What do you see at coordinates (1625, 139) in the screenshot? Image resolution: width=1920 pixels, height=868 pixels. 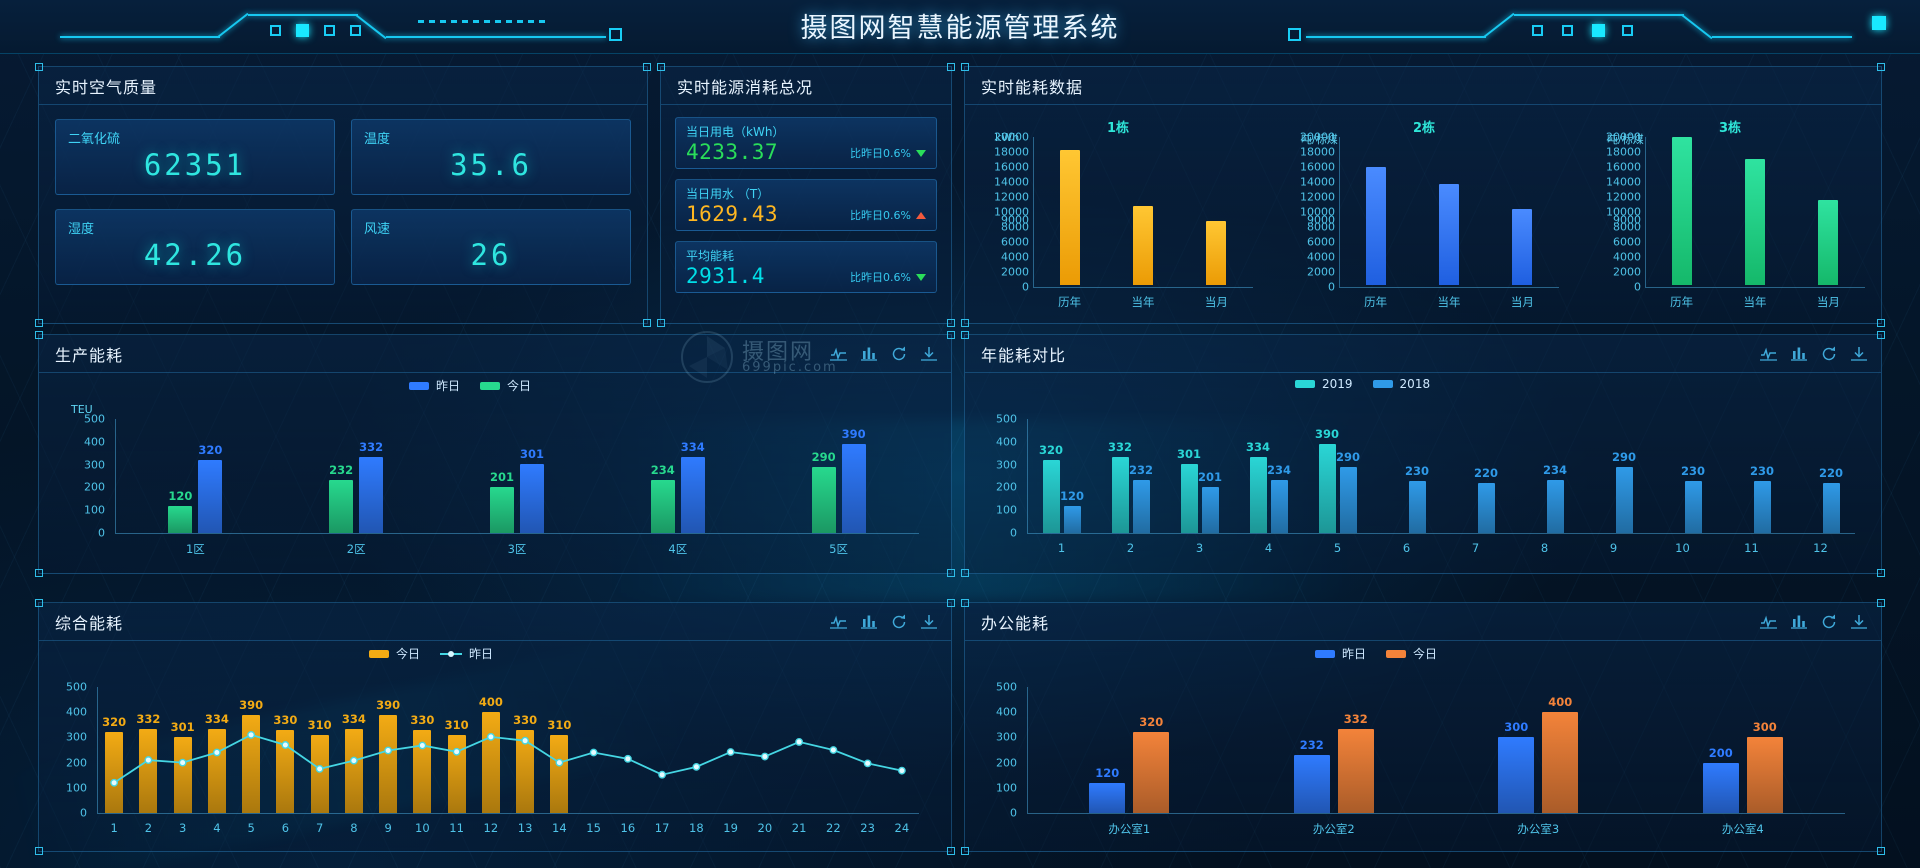 I see `y-axis-unit: 吨/标煤` at bounding box center [1625, 139].